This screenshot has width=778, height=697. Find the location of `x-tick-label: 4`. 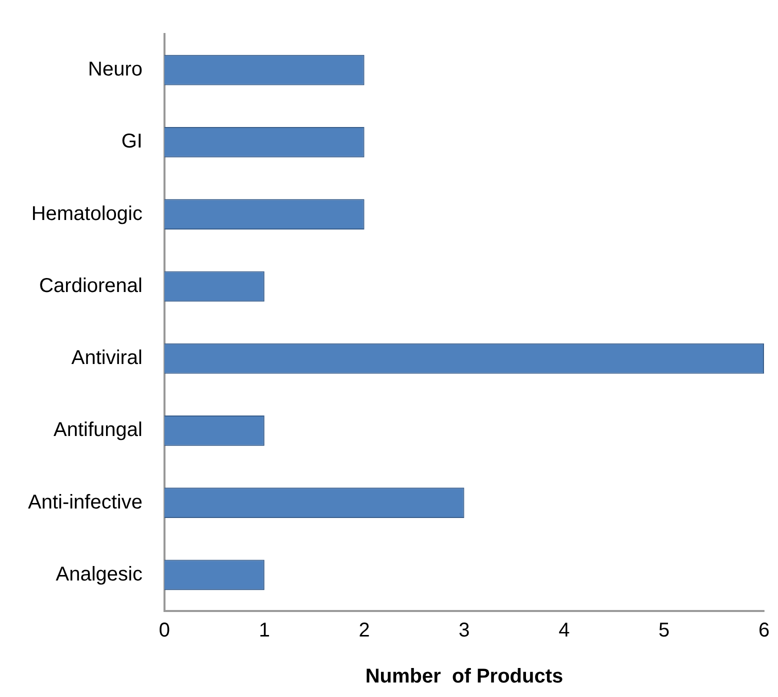

x-tick-label: 4 is located at coordinates (564, 631).